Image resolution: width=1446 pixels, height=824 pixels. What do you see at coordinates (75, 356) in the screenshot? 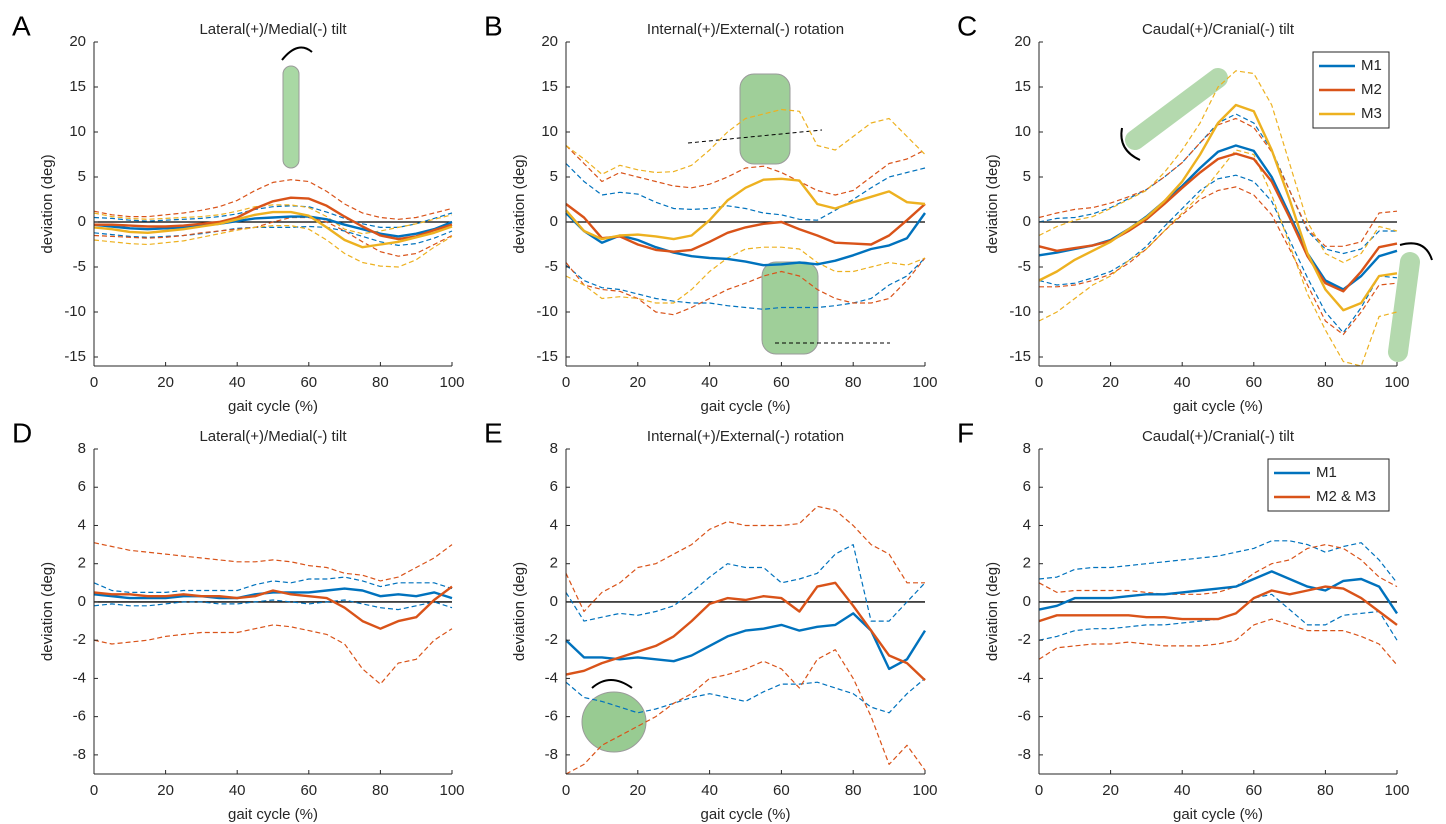
I see `y-tick-label: -15` at bounding box center [75, 356].